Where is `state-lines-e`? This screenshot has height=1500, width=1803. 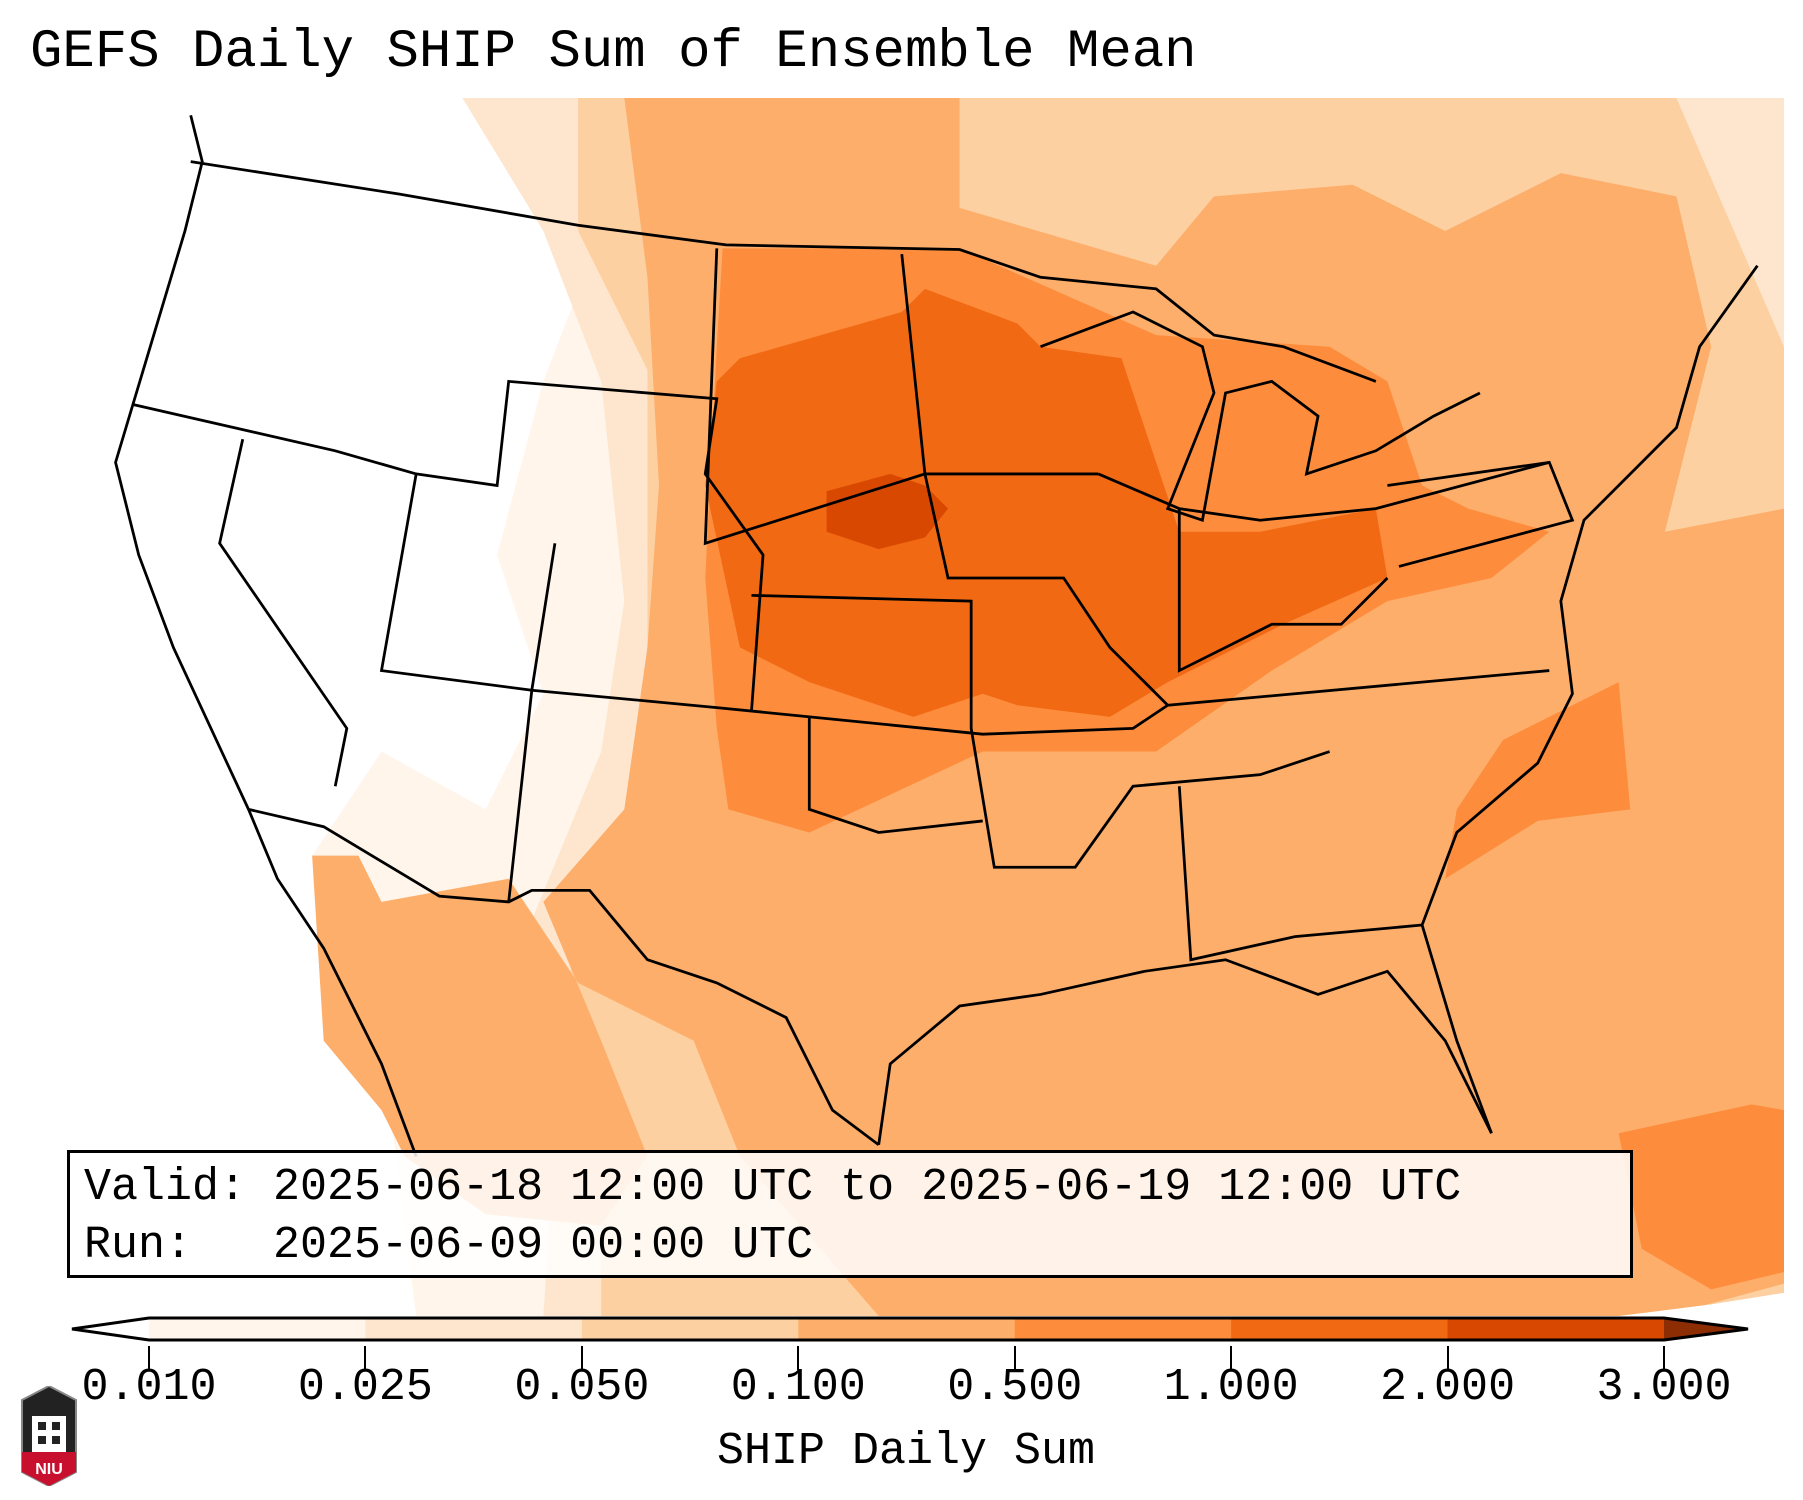
state-lines-e is located at coordinates (901, 397).